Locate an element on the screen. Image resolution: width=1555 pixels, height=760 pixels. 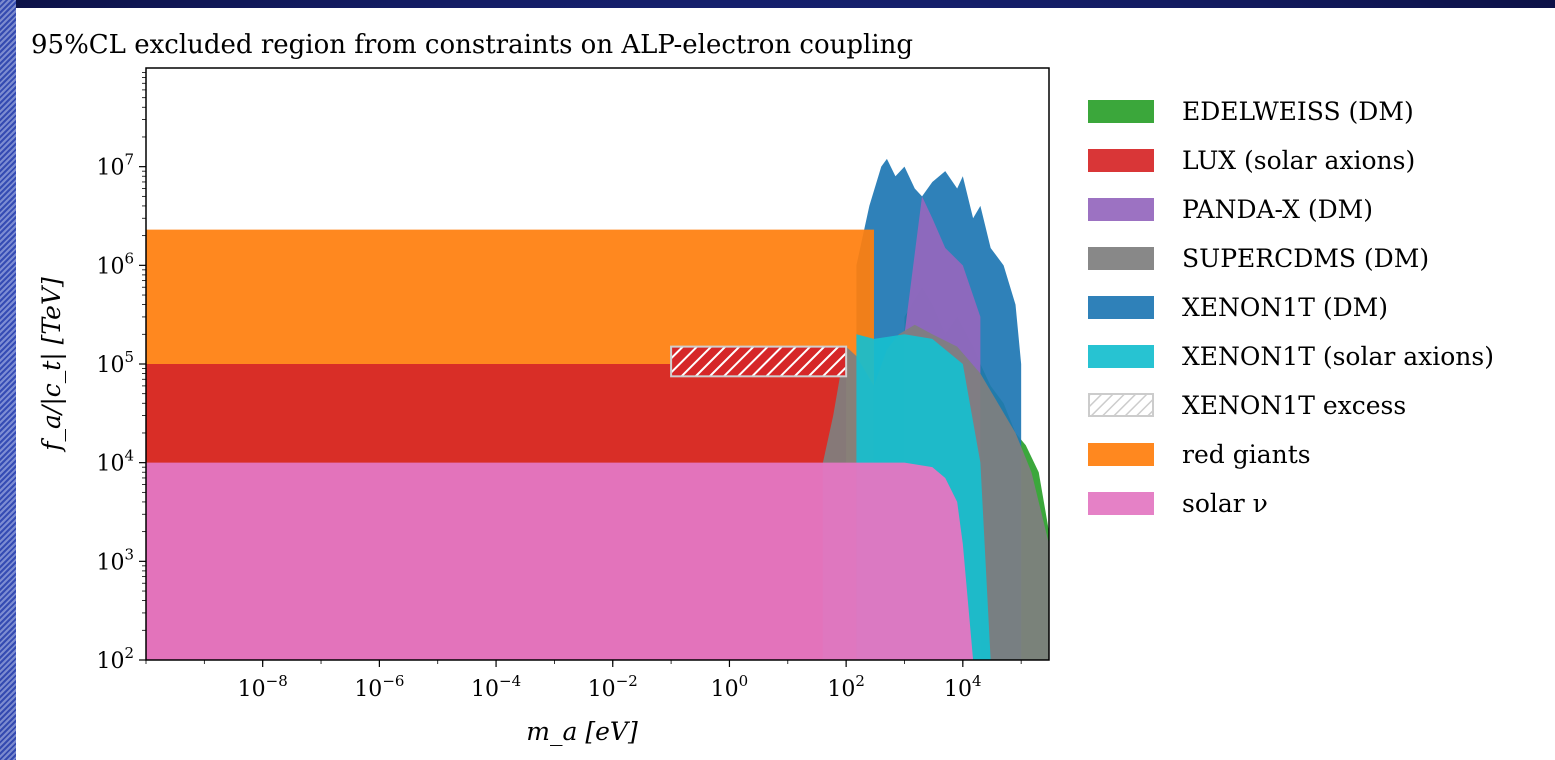
legend-label: EDELWEISS (DM) is located at coordinates (1298, 111).